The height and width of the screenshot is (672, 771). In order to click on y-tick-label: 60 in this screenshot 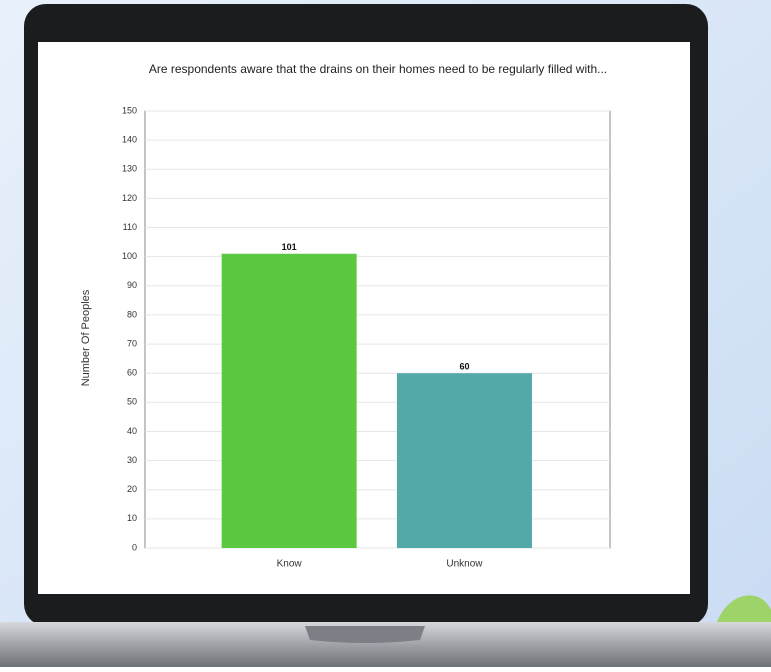, I will do `click(132, 373)`.